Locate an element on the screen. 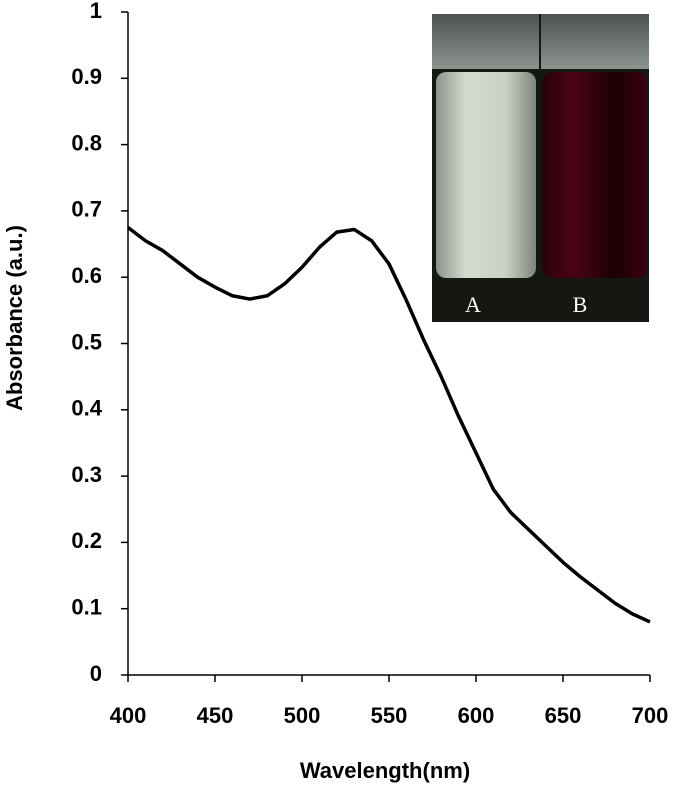  x-tick-label: 450 is located at coordinates (215, 715).